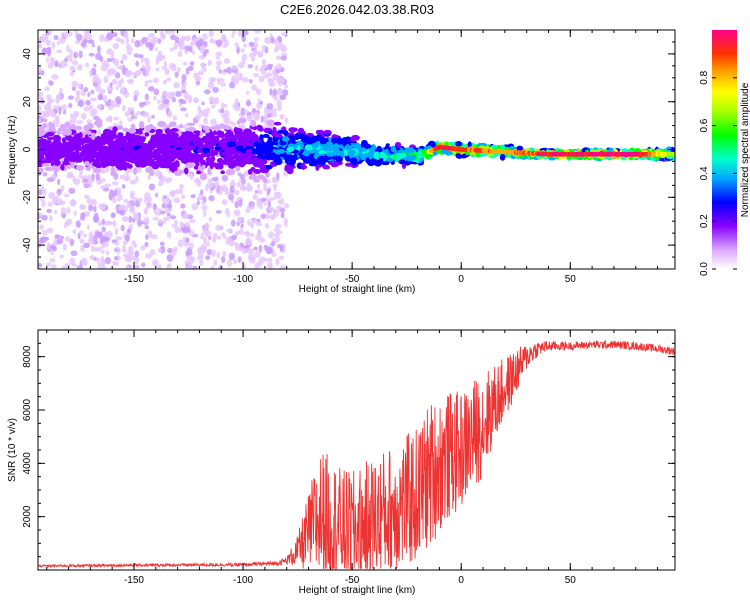 The height and width of the screenshot is (600, 750). What do you see at coordinates (704, 77) in the screenshot?
I see `colorbar-tick-label: 0.8` at bounding box center [704, 77].